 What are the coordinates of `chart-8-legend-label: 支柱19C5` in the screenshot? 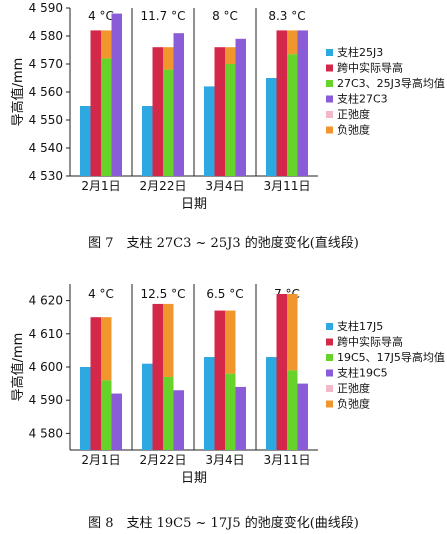 It's located at (362, 373).